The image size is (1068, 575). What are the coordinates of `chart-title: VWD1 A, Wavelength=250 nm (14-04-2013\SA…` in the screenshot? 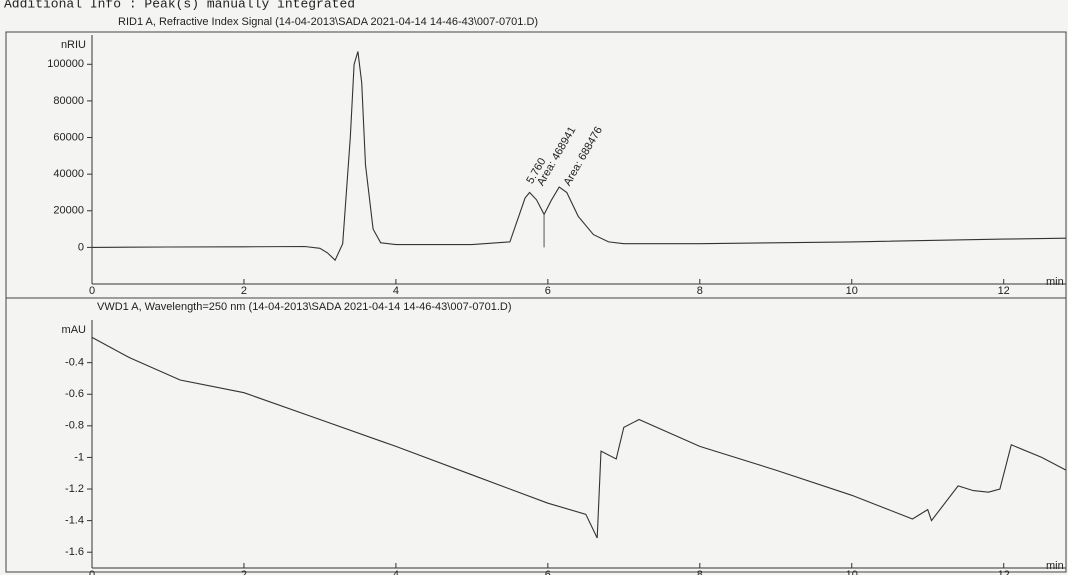 It's located at (304, 307).